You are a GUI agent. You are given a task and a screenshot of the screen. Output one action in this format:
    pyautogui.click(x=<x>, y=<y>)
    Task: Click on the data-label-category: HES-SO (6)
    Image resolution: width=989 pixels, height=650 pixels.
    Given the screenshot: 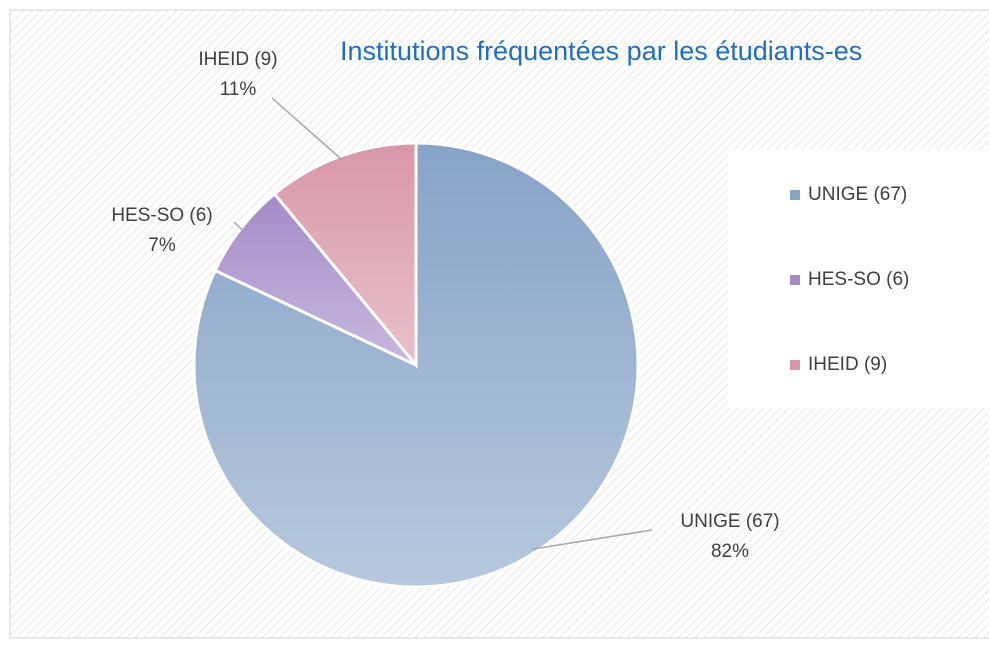 What is the action you would take?
    pyautogui.click(x=161, y=215)
    